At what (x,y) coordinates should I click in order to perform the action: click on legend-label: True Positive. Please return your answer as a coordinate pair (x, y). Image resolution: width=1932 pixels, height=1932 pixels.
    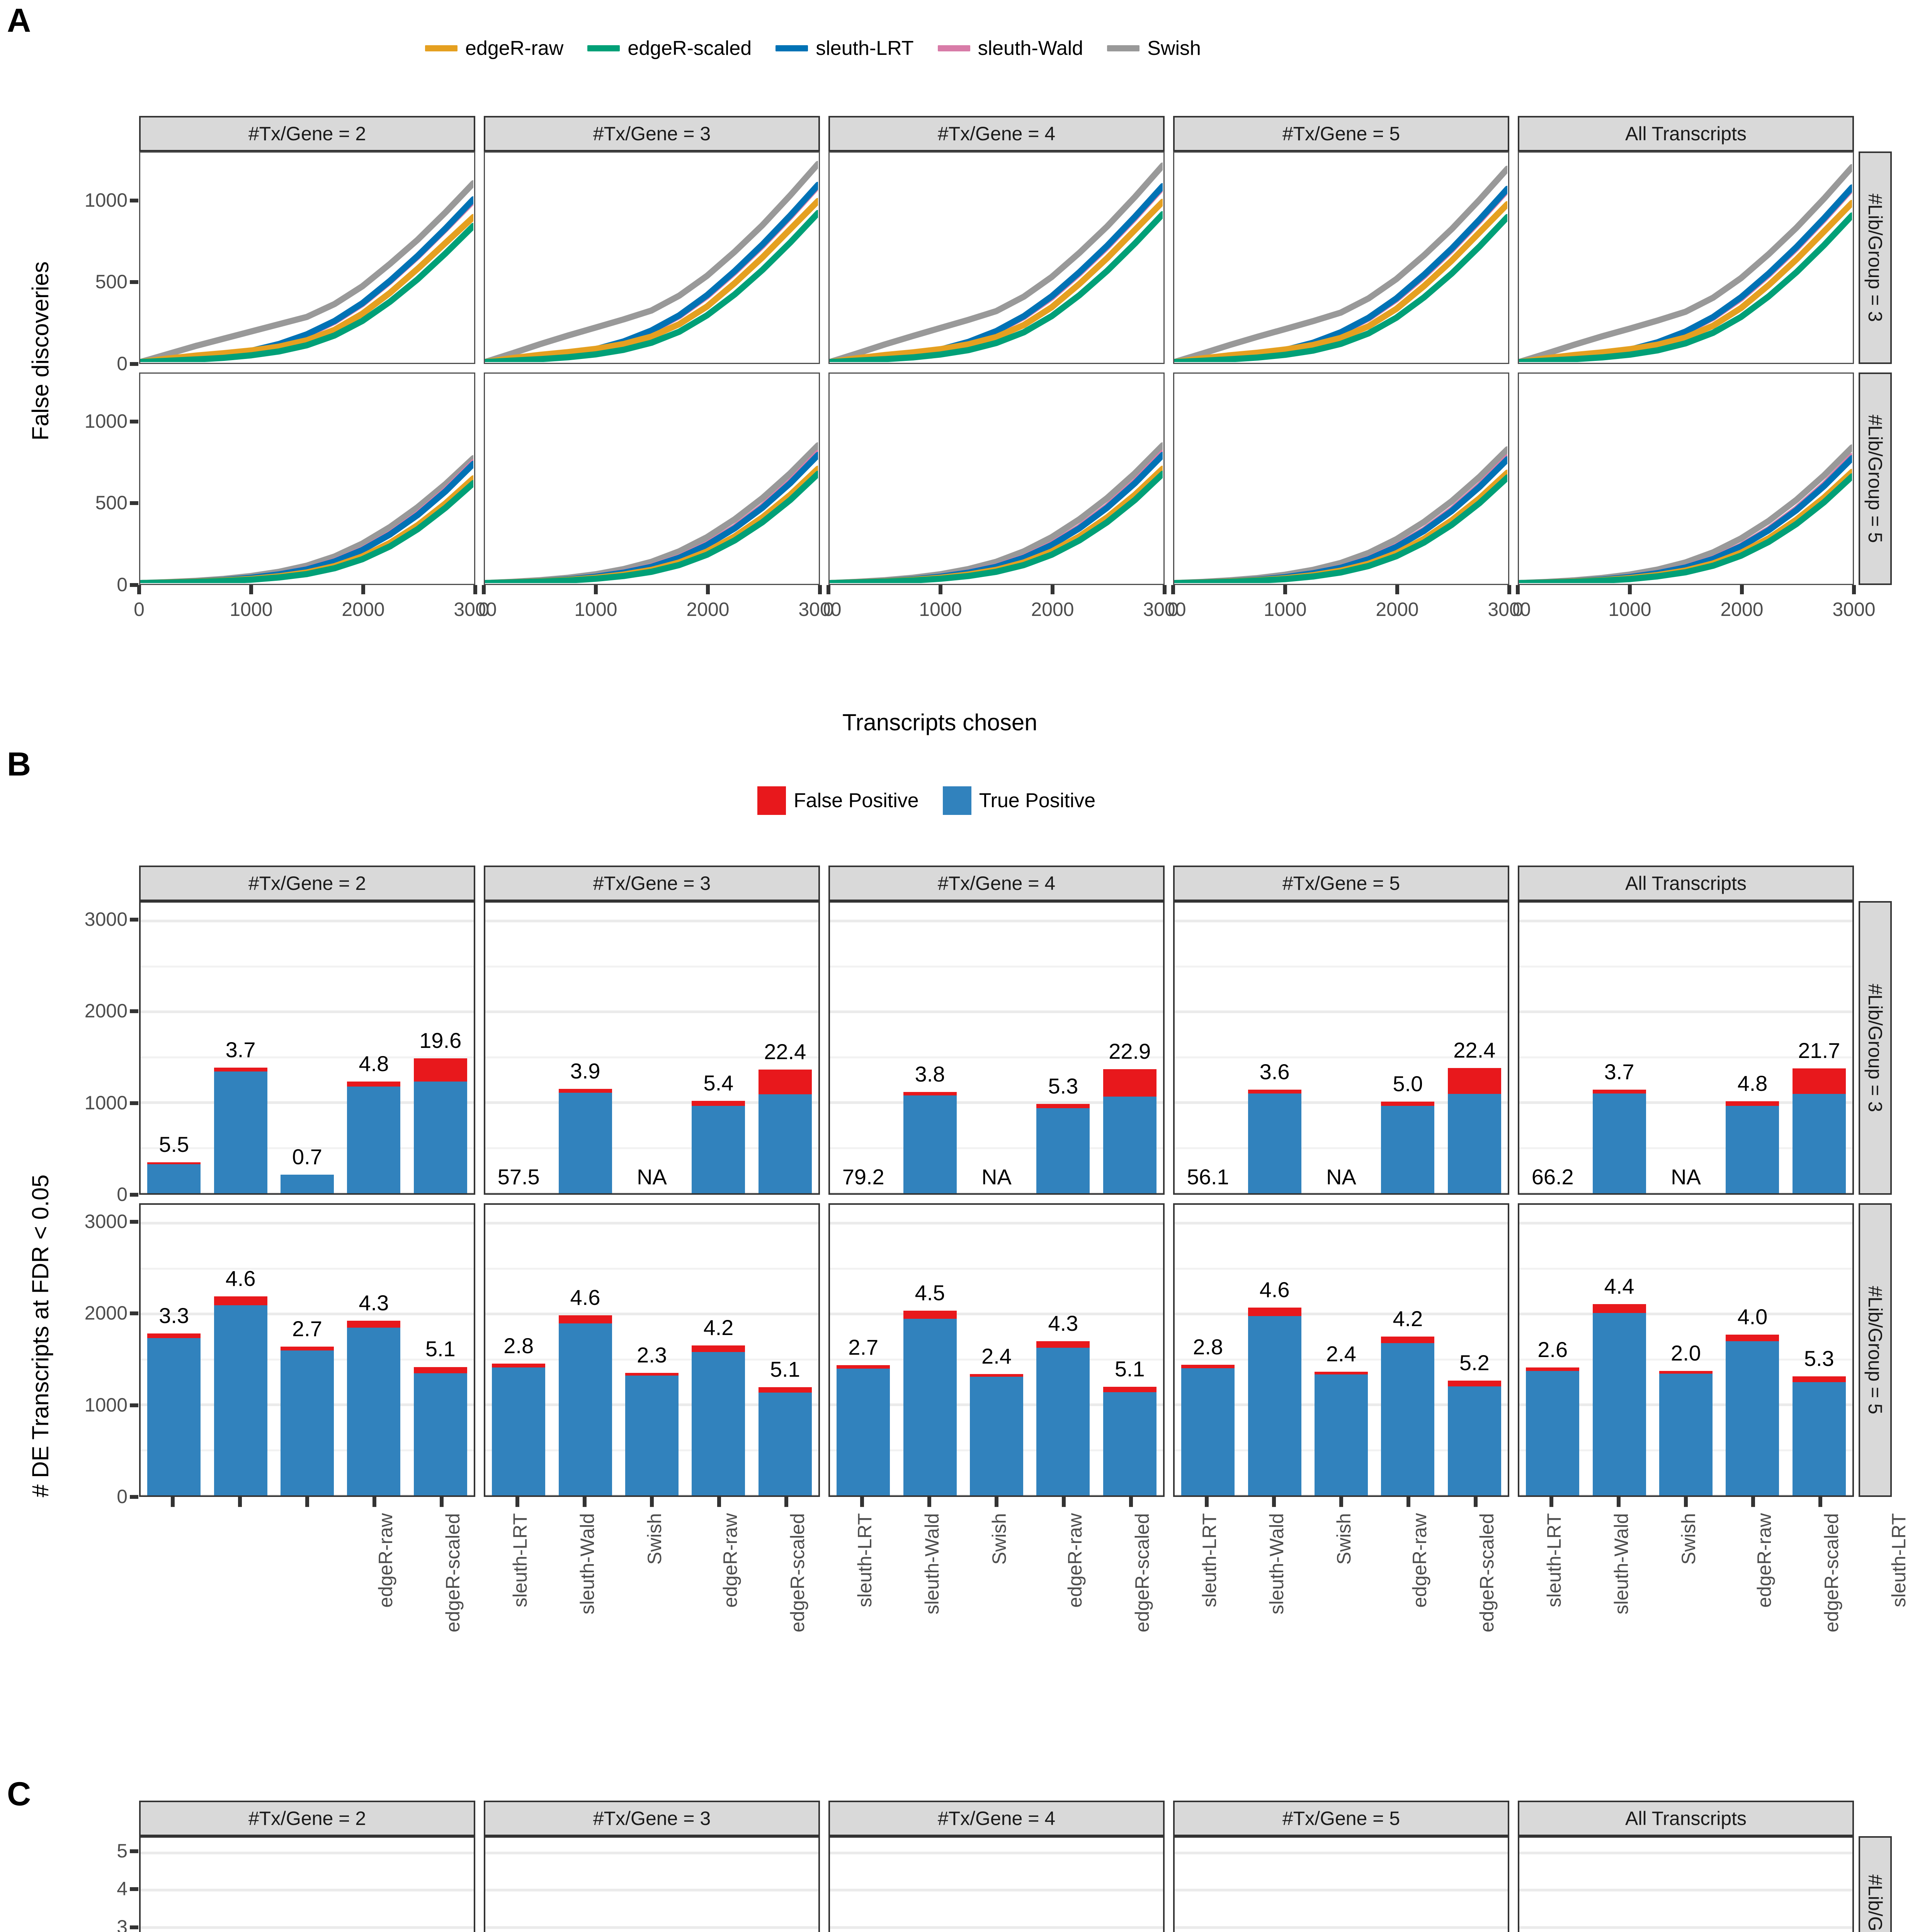
    Looking at the image, I should click on (1037, 800).